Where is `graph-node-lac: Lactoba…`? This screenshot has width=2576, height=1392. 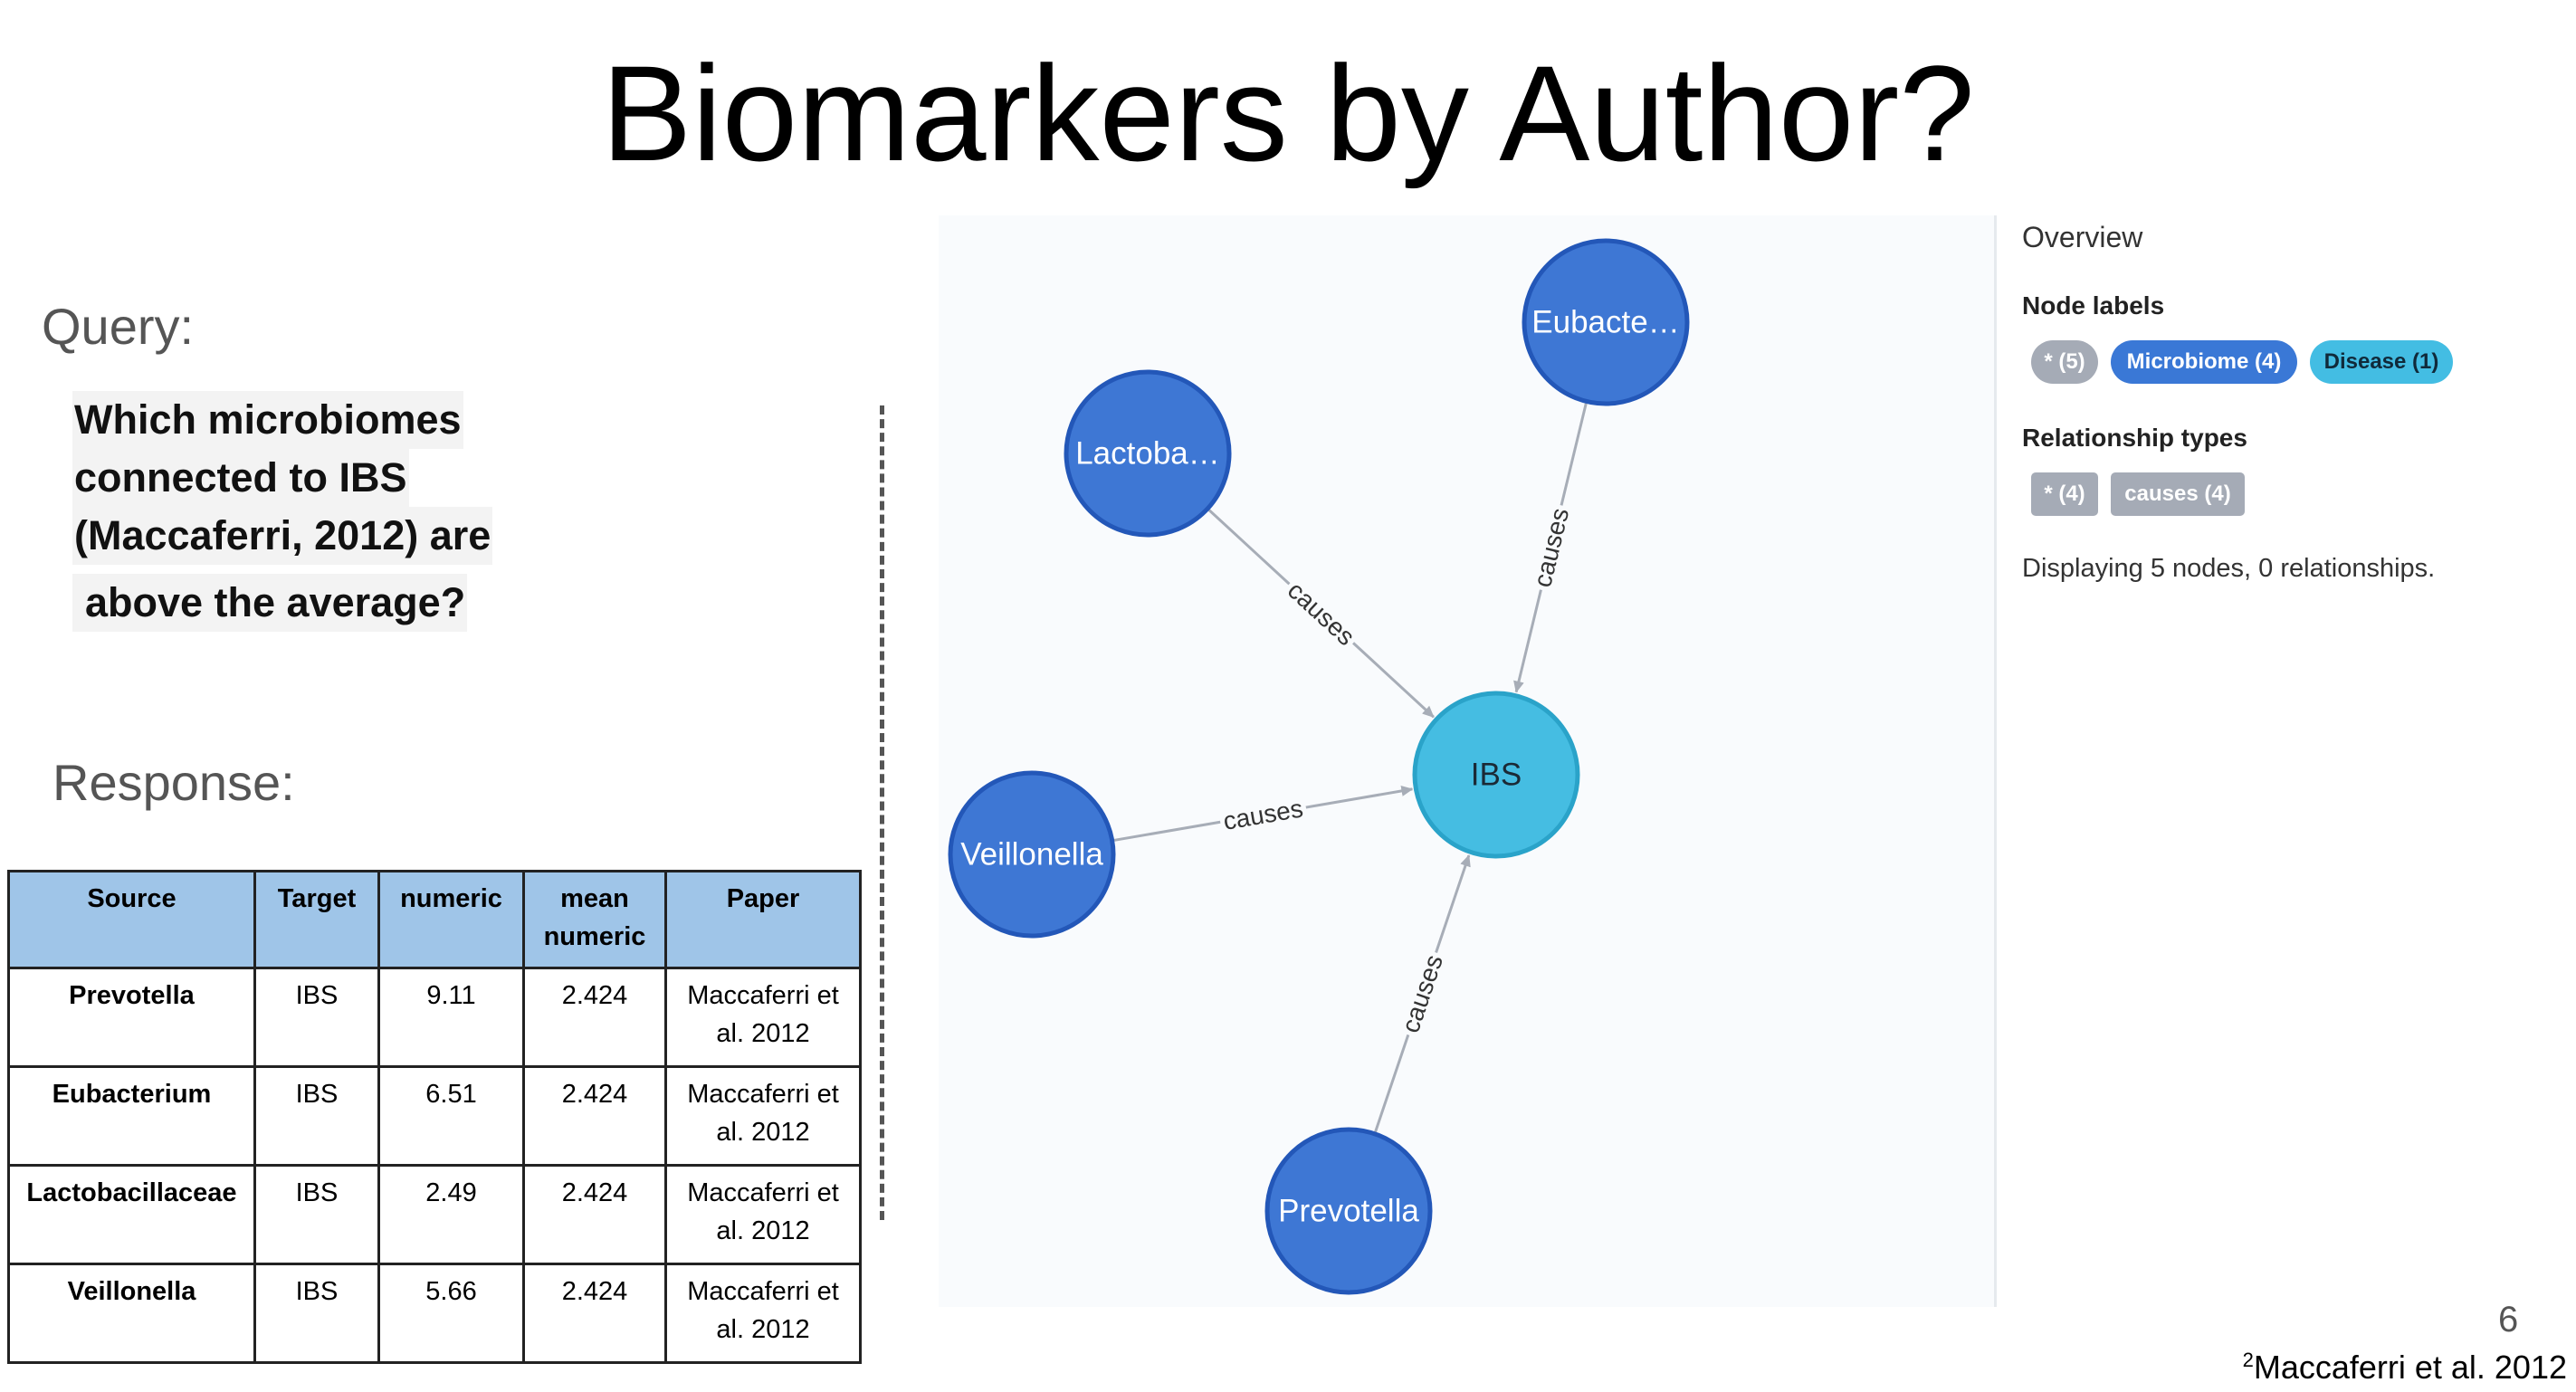
graph-node-lac: Lactoba… is located at coordinates (1148, 453).